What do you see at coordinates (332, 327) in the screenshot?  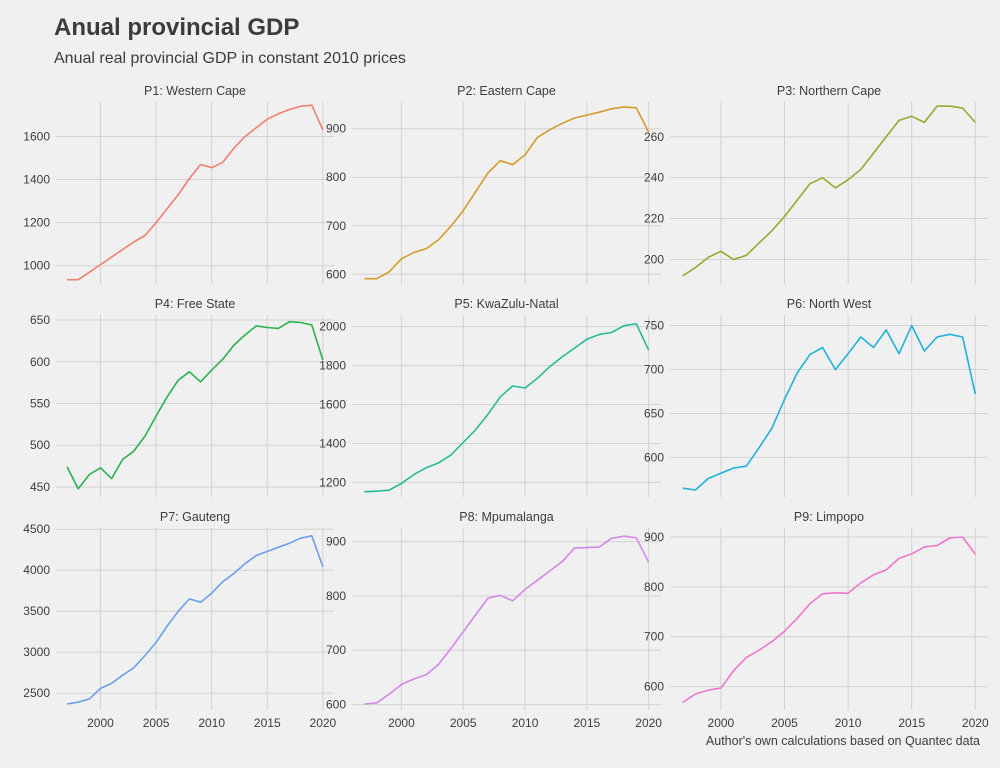 I see `y-tick-label: 2000` at bounding box center [332, 327].